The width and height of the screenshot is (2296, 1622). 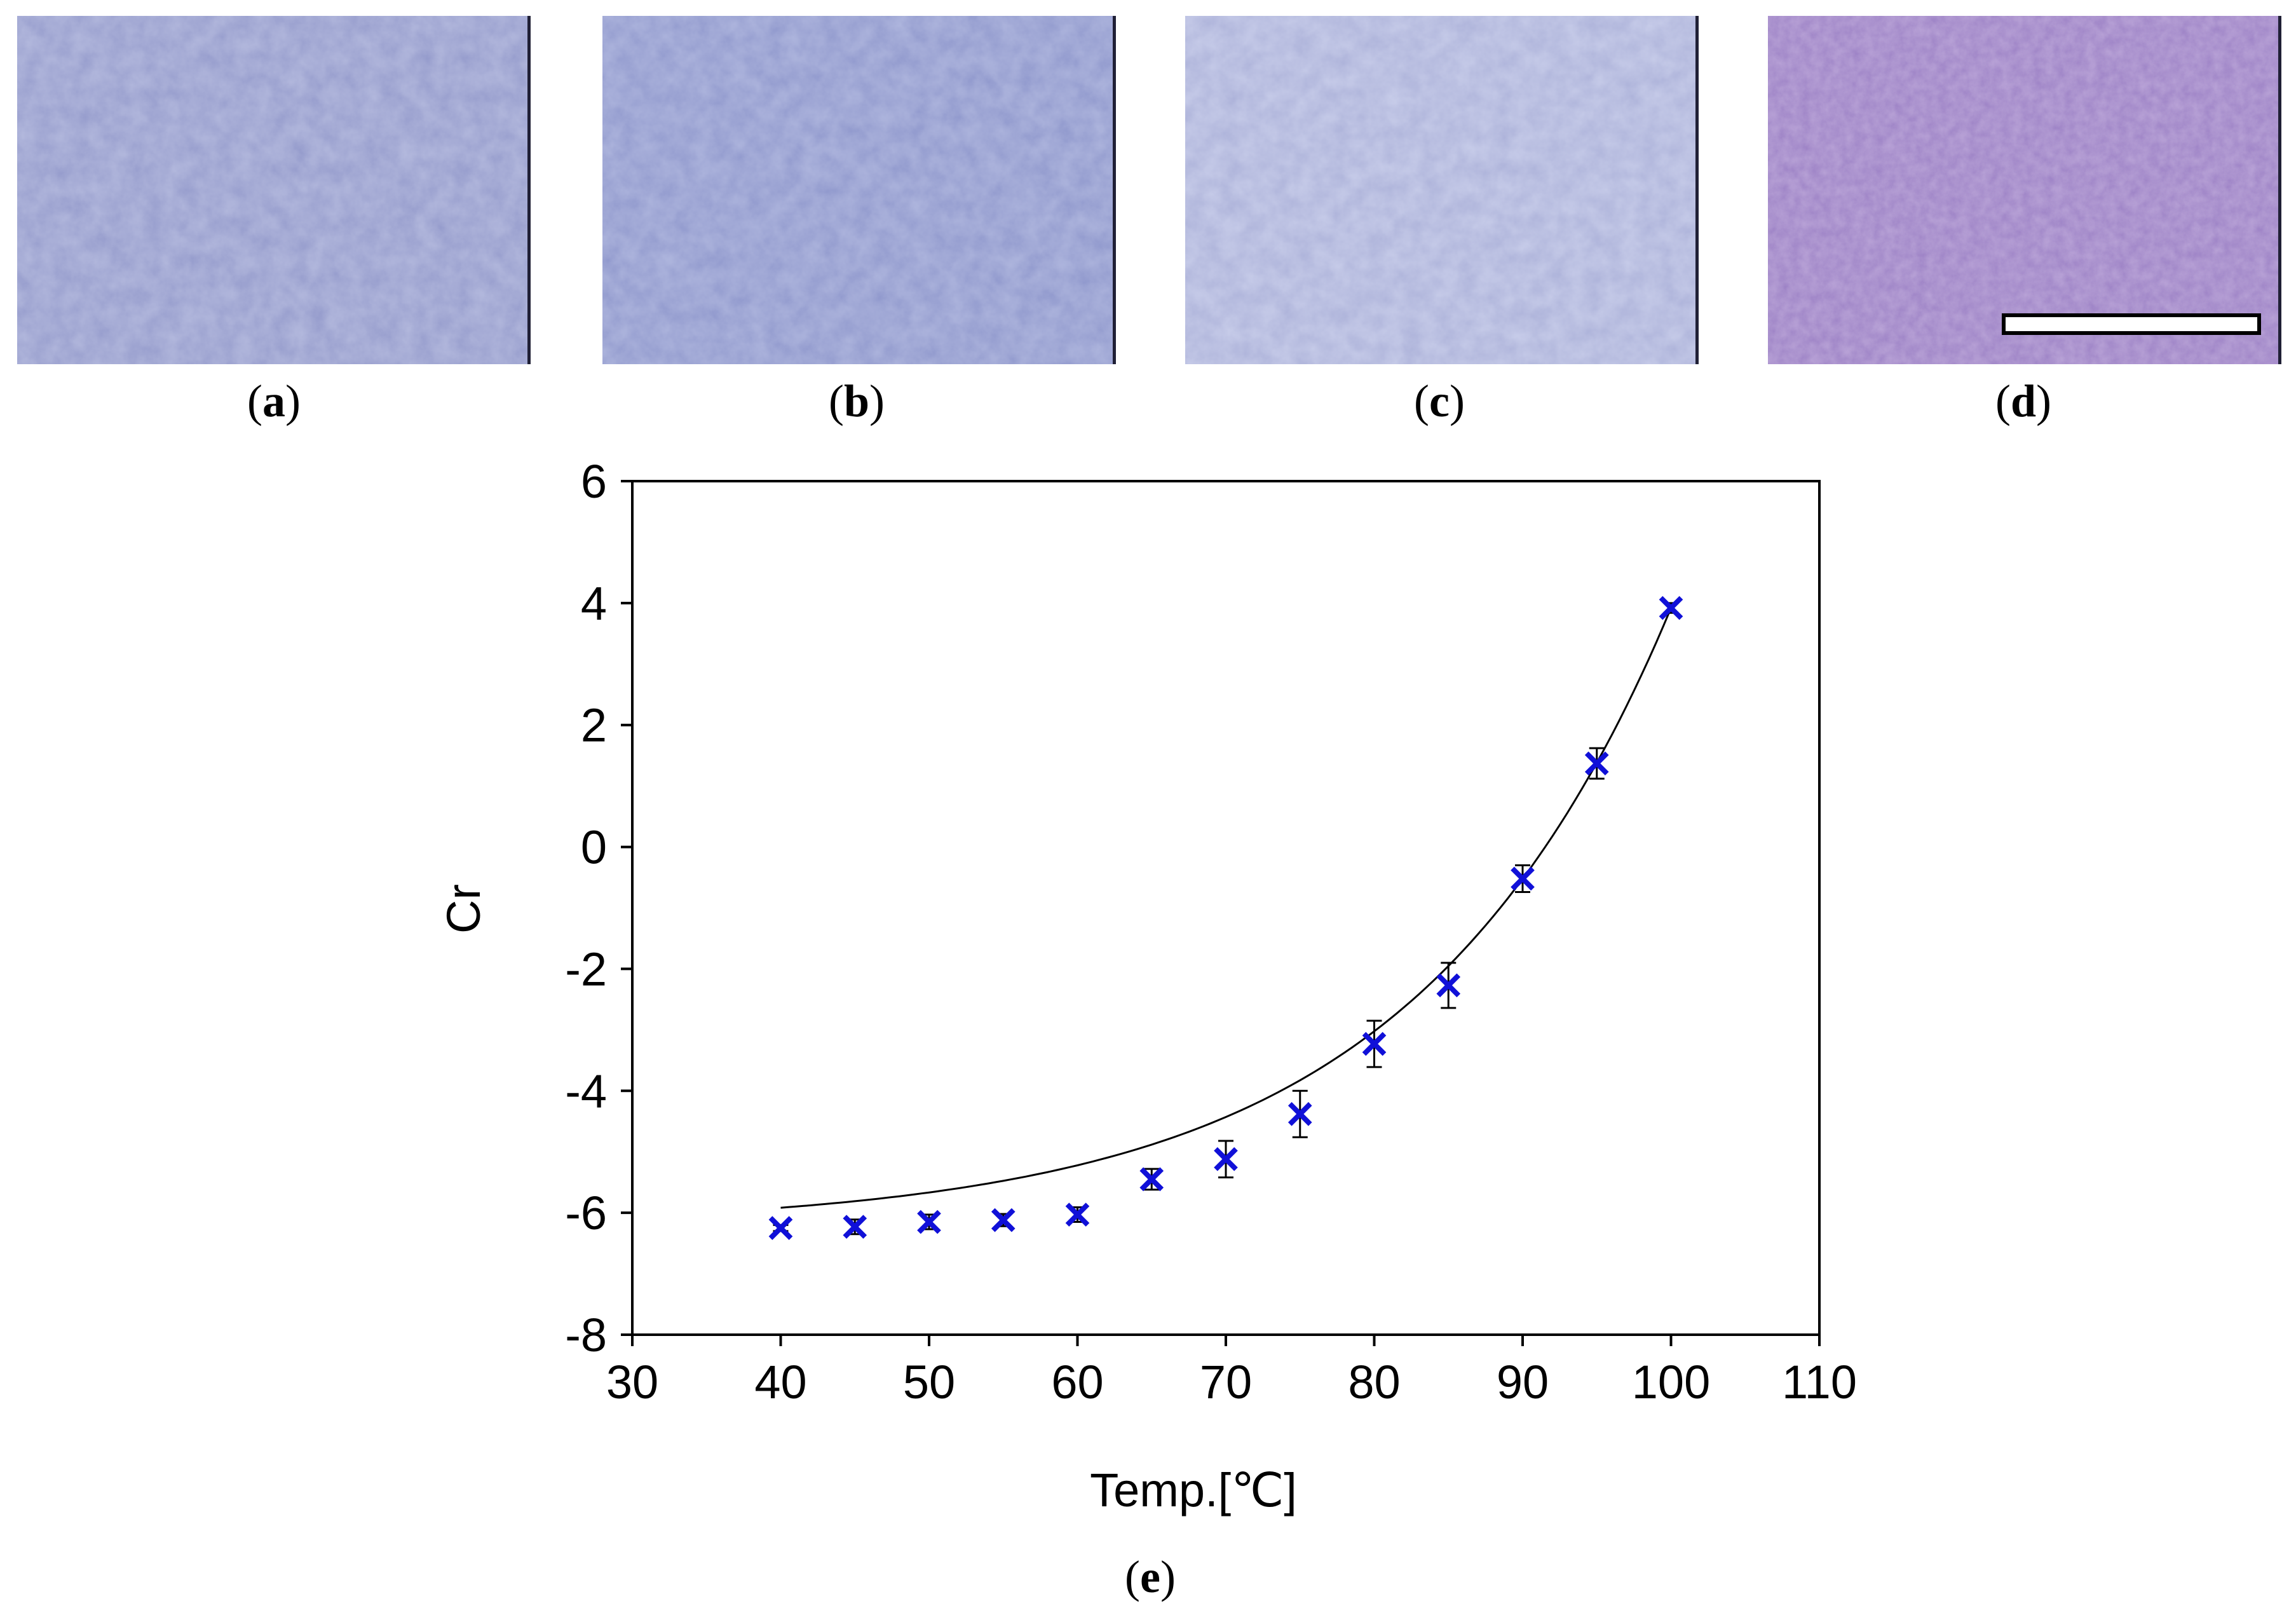 What do you see at coordinates (586, 969) in the screenshot?
I see `y-tick-label: -2` at bounding box center [586, 969].